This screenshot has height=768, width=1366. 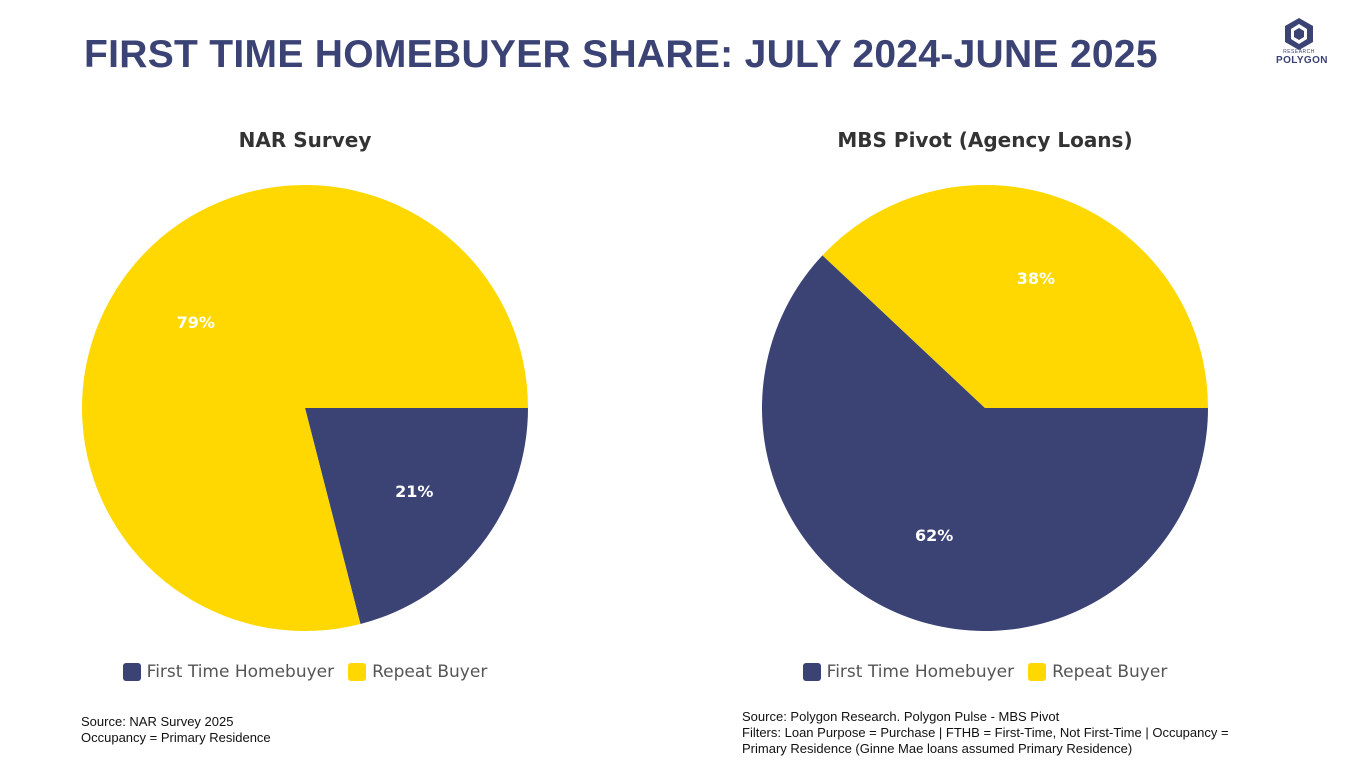 What do you see at coordinates (305, 140) in the screenshot?
I see `chart-title: NAR Survey` at bounding box center [305, 140].